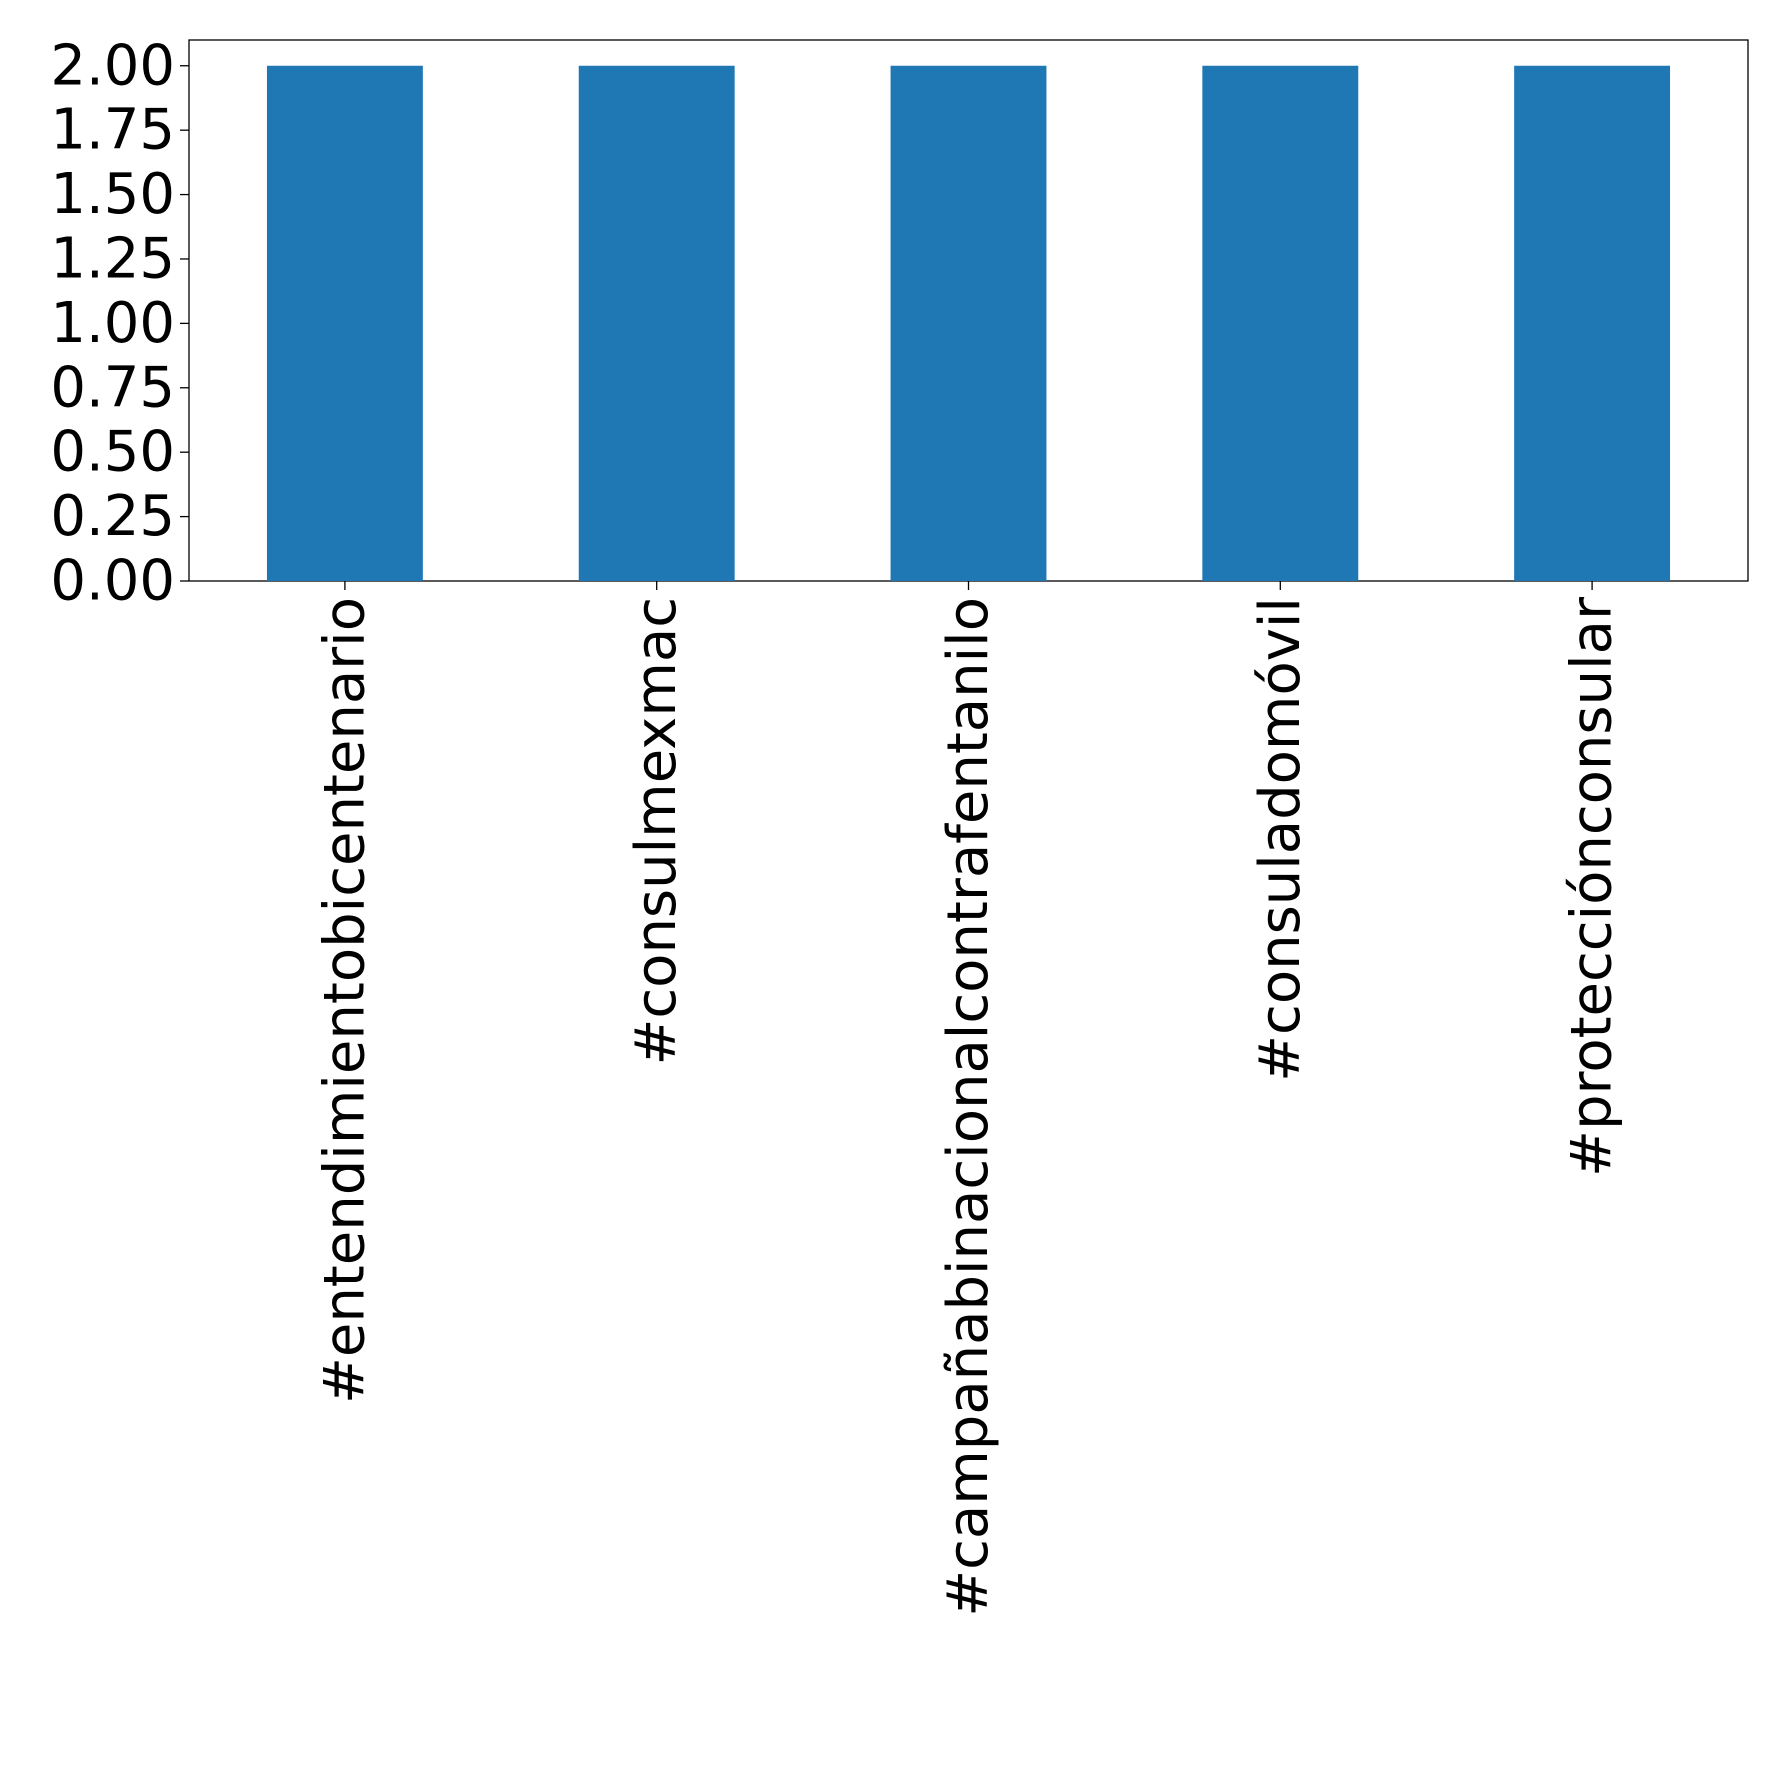  Describe the element at coordinates (112, 323) in the screenshot. I see `y-tick-label: 1.00` at that location.